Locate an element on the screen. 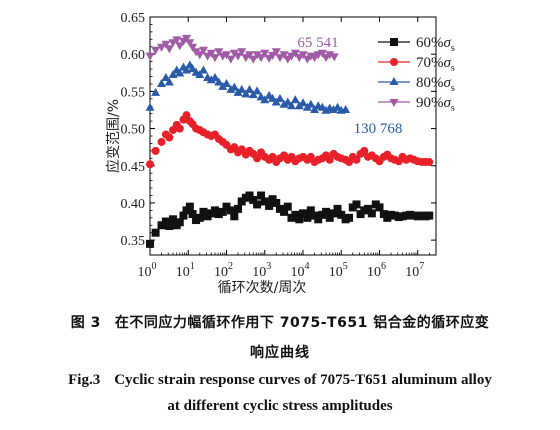 This screenshot has width=560, height=430. y-tick-label: 0.40 is located at coordinates (133, 204).